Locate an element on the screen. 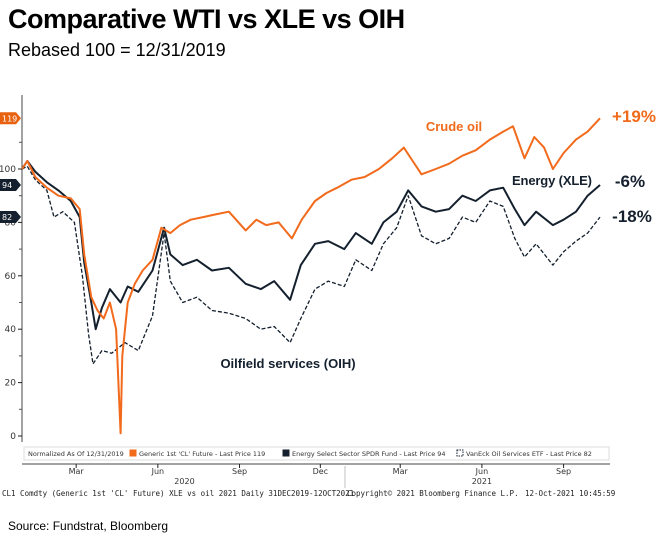 This screenshot has width=658, height=539. legend-entry: Generic 1st 'CL' Future - Last Price 119 is located at coordinates (202, 454).